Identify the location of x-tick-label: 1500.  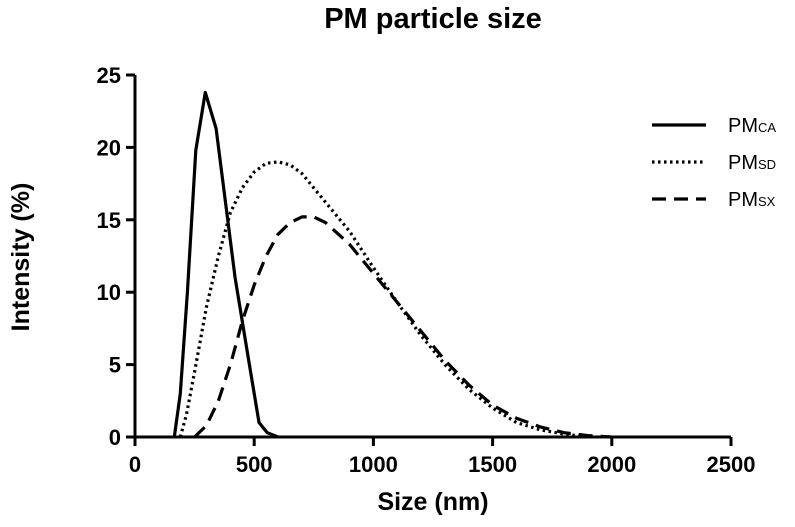
(492, 464).